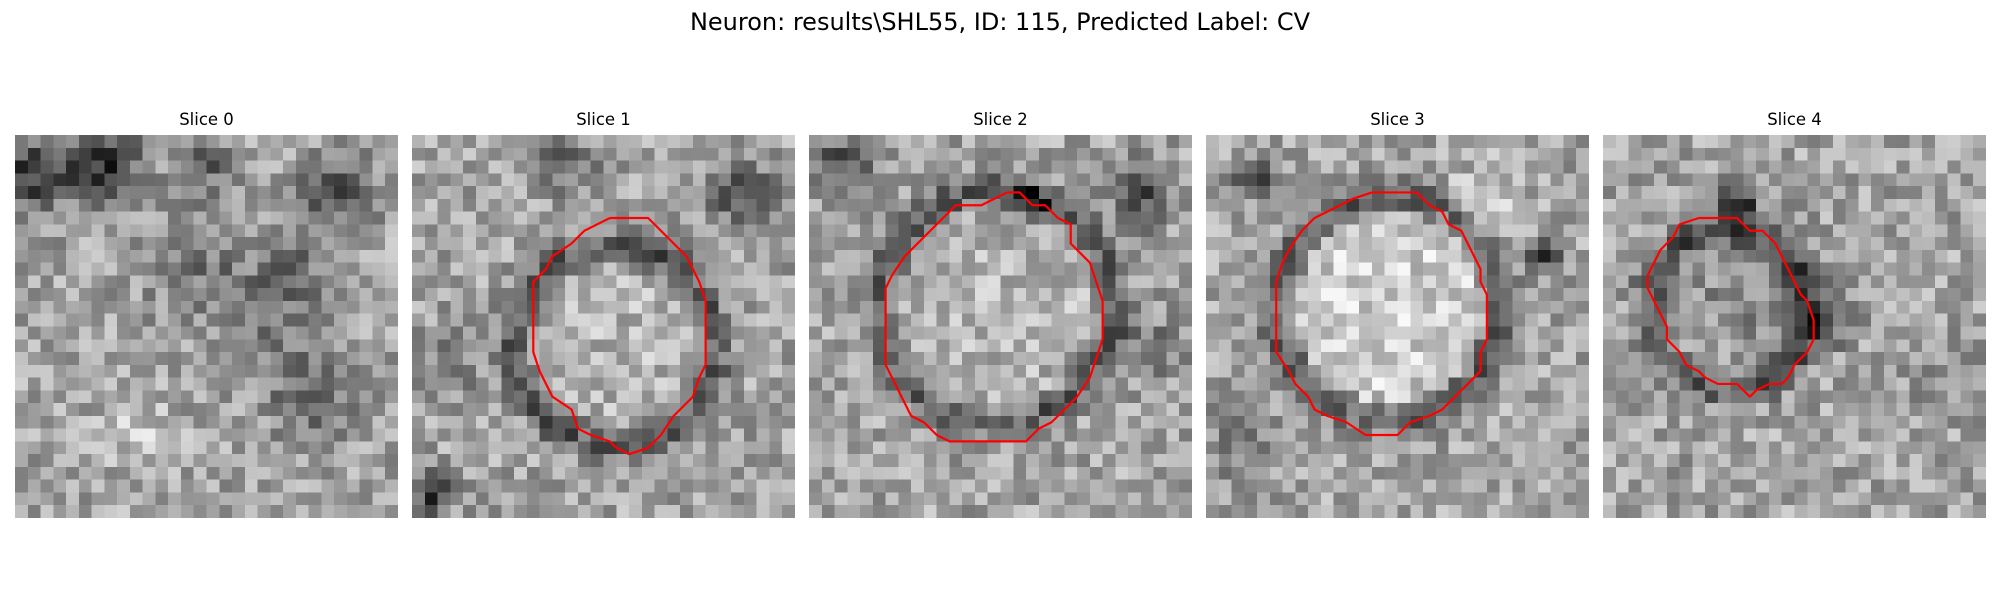 This screenshot has width=2000, height=600. I want to click on slice-panel: Slice 0, so click(206, 313).